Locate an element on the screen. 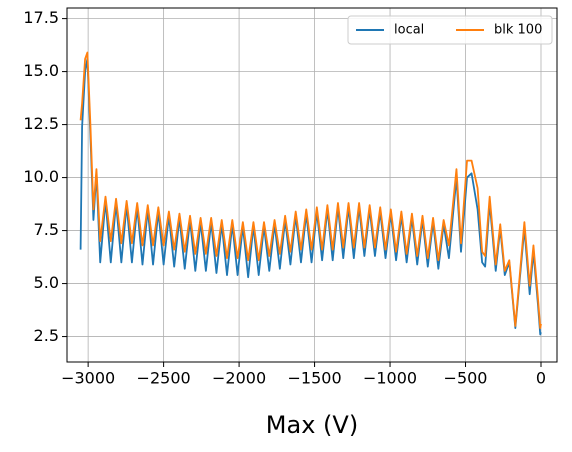  y-tick-label: 2.5 is located at coordinates (46, 335).